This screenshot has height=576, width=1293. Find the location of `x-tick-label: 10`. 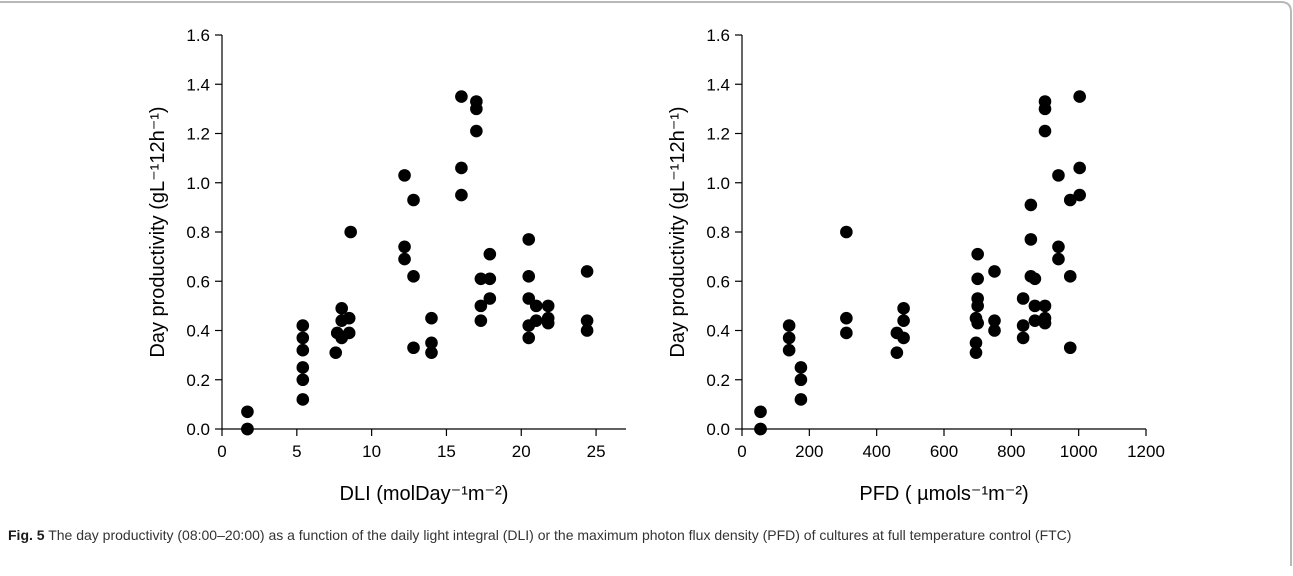

x-tick-label: 10 is located at coordinates (371, 451).